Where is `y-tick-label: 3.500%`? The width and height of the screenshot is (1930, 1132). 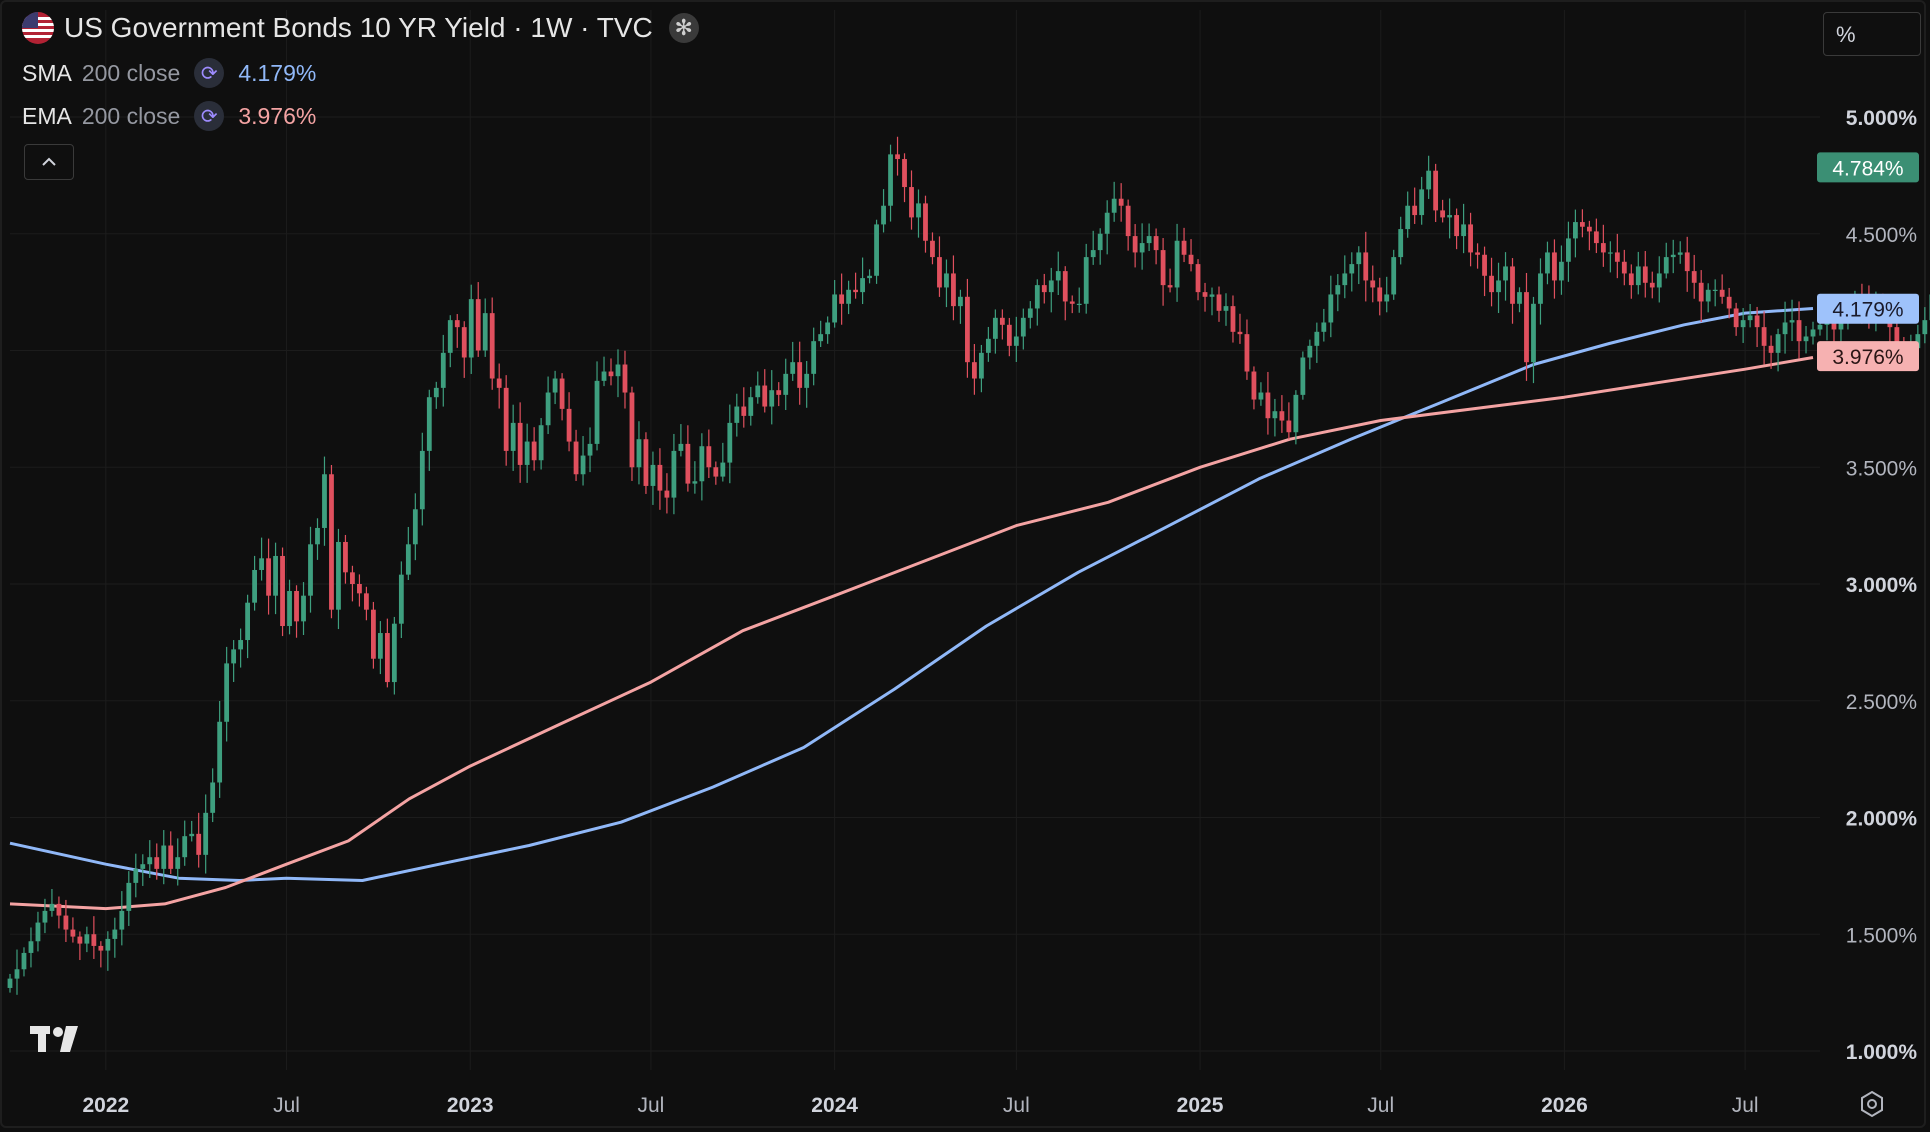 y-tick-label: 3.500% is located at coordinates (1881, 468).